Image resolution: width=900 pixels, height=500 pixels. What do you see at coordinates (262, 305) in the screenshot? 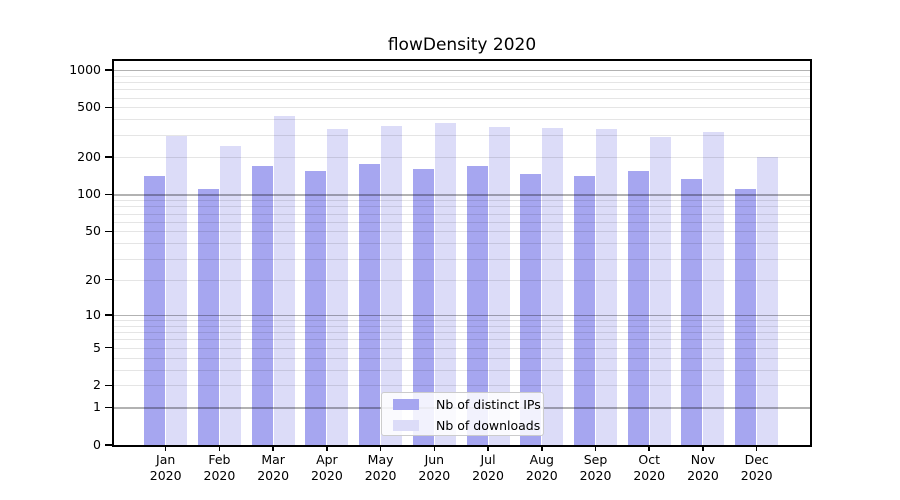
I see `bar-distinct-ips-mar` at bounding box center [262, 305].